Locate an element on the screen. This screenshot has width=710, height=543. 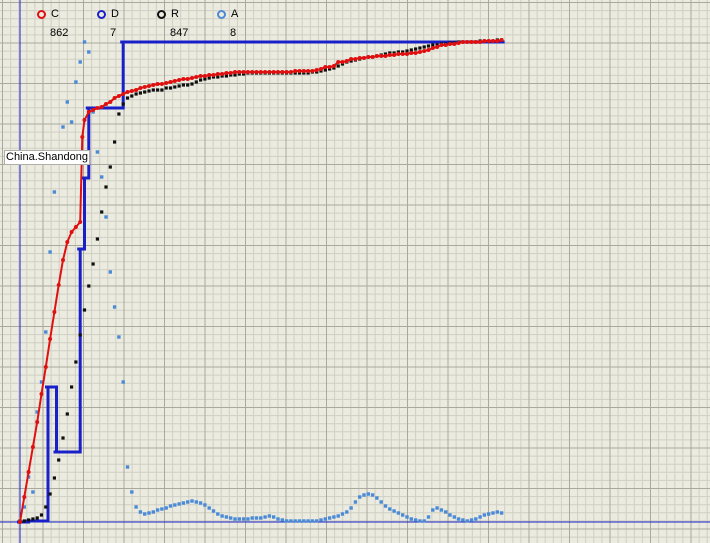
legend-item-r: R is located at coordinates (168, 14).